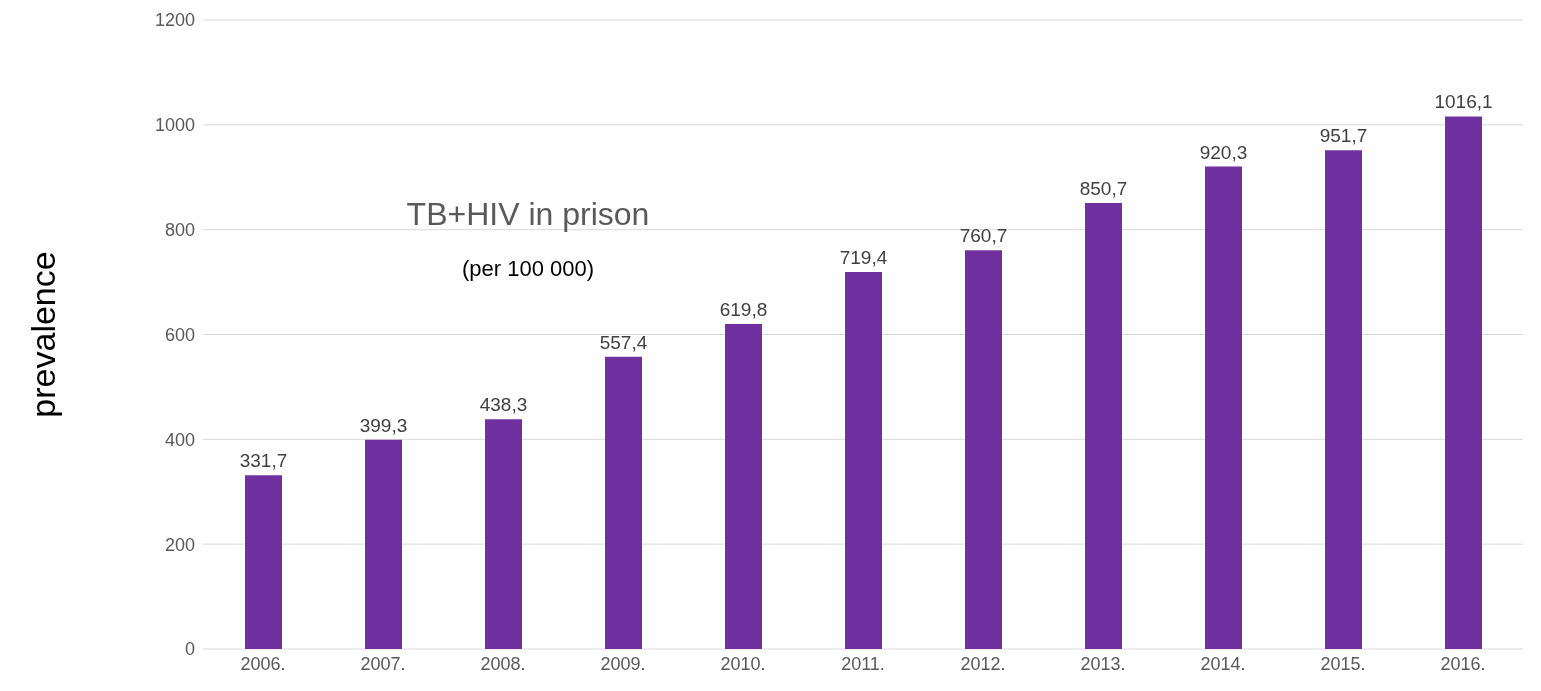 The image size is (1541, 691). What do you see at coordinates (1223, 663) in the screenshot?
I see `x-tick-label: 2014.` at bounding box center [1223, 663].